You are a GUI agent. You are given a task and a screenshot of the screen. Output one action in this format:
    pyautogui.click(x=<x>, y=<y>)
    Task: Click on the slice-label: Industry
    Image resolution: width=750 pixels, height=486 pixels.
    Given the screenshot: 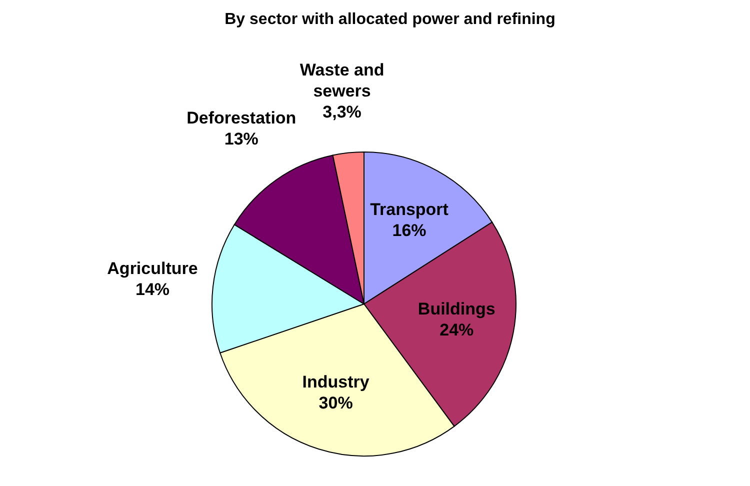 What is the action you would take?
    pyautogui.click(x=336, y=382)
    